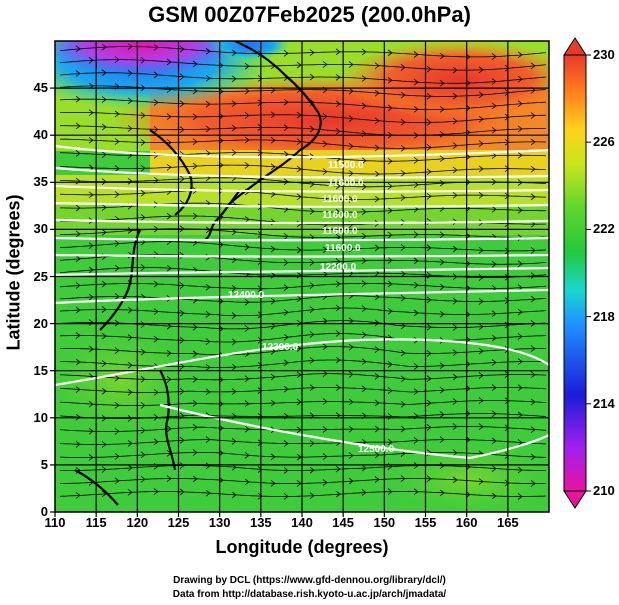 This screenshot has height=605, width=619. Describe the element at coordinates (575, 273) in the screenshot. I see `colorbar-scale` at that location.